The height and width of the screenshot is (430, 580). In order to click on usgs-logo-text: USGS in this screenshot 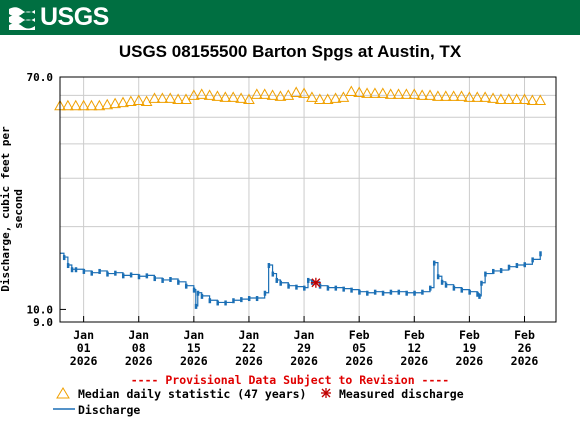, I will do `click(74, 17)`.